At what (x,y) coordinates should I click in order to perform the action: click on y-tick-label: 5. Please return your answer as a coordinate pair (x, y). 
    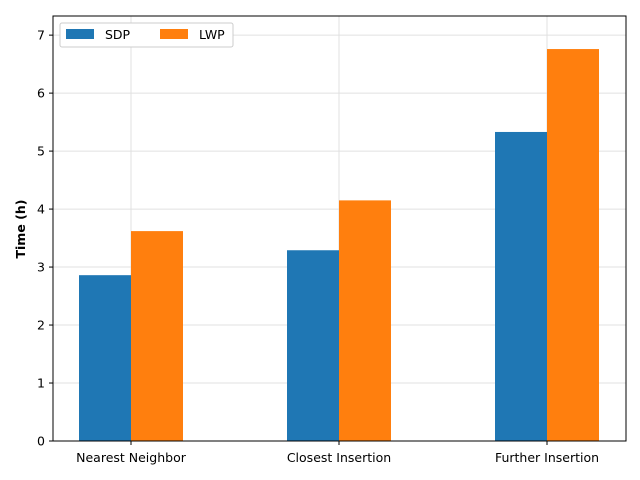
    Looking at the image, I should click on (41, 151).